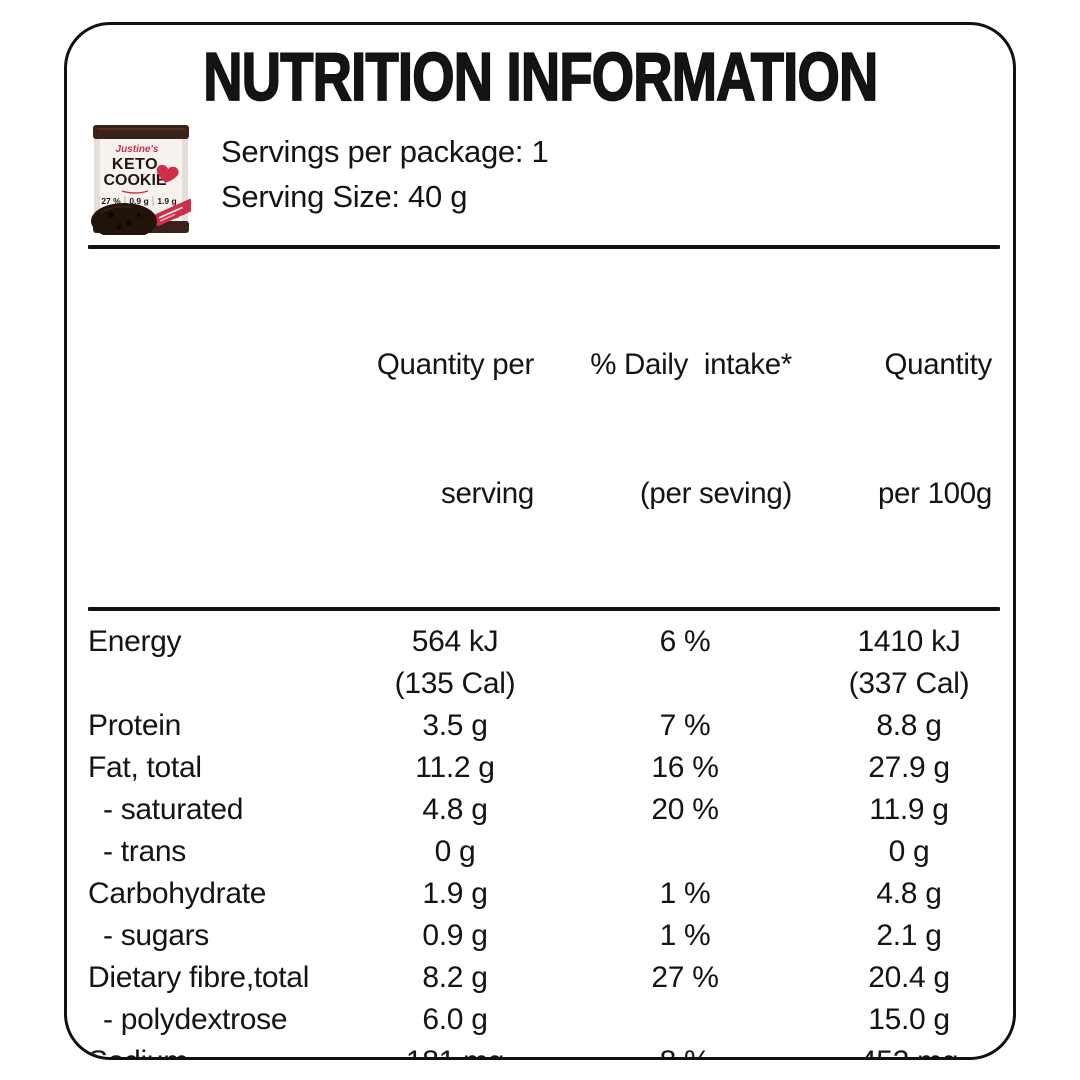  Describe the element at coordinates (156, 935) in the screenshot. I see `nutrient-label: - sugars` at that location.